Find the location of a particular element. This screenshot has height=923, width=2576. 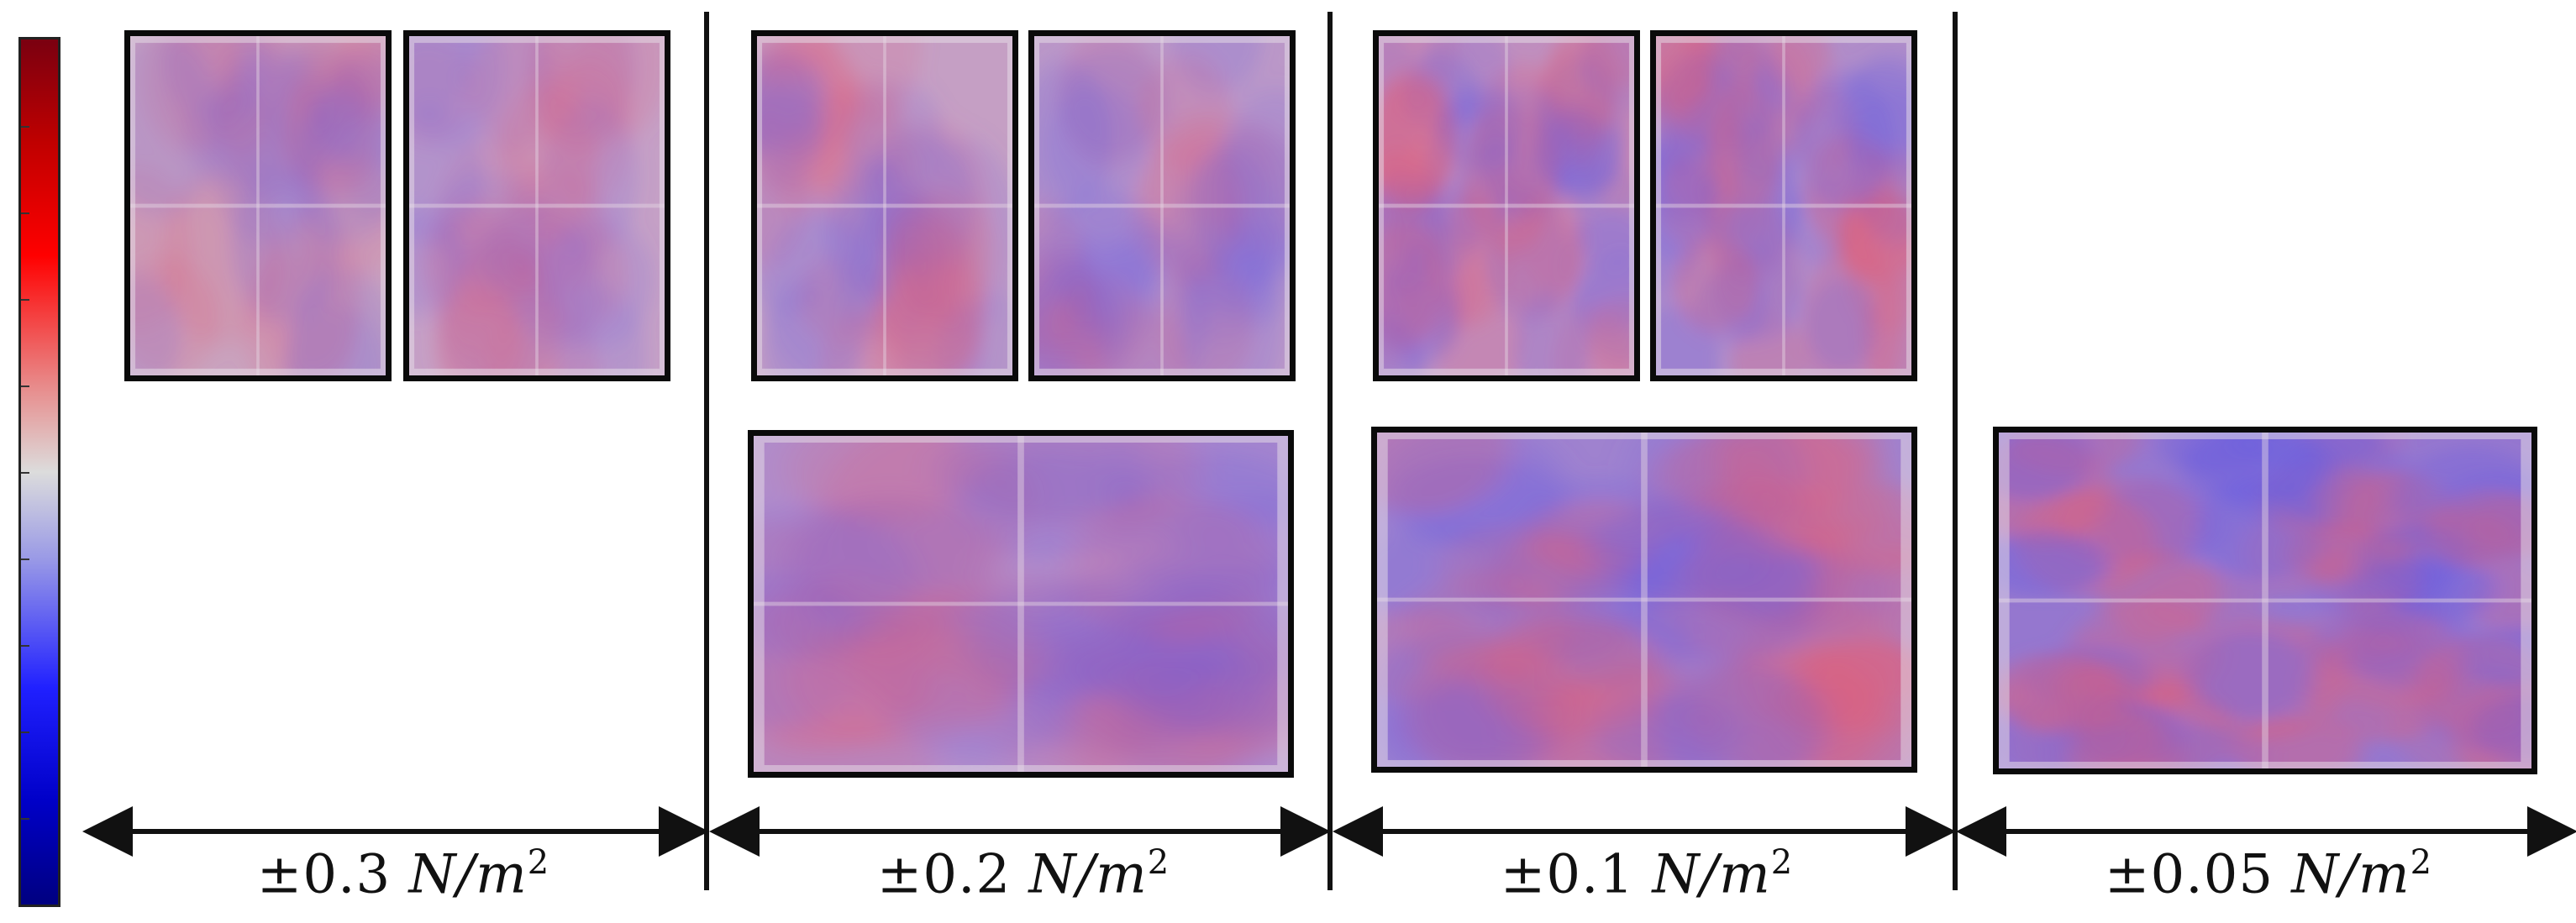

range-value: ±0.1 is located at coordinates (1567, 874).